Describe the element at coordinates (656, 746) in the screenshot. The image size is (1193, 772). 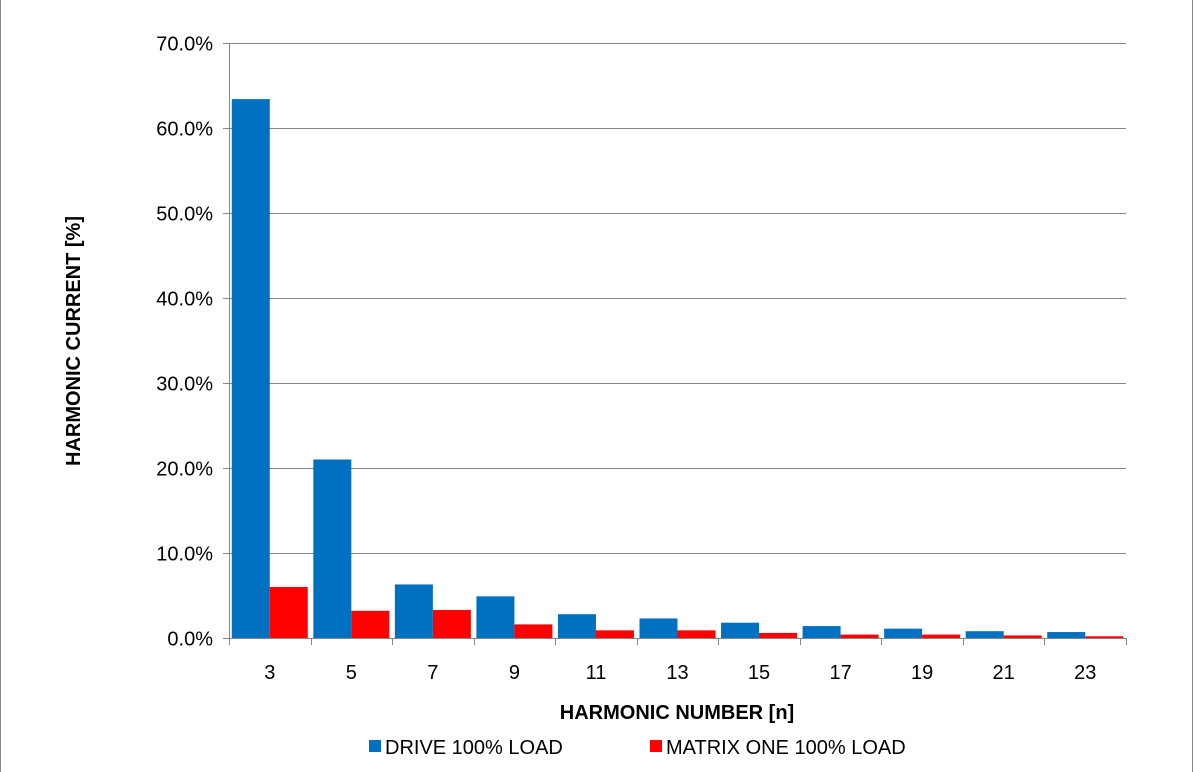
I see `legend-swatch-matrix-one` at that location.